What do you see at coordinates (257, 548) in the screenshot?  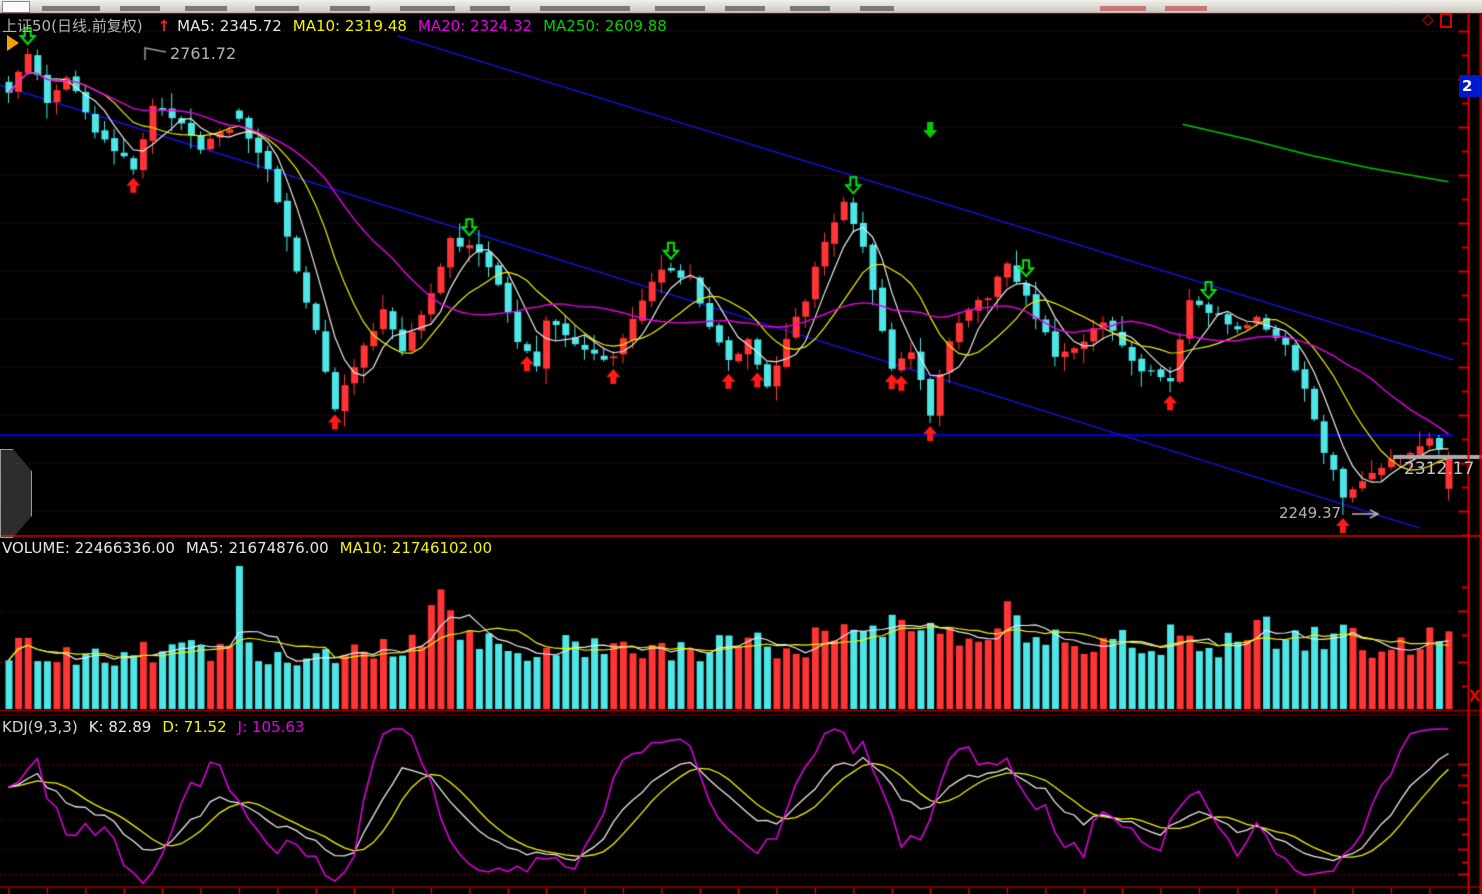 I see `volume-ma5-value: MA5: 21674876.00` at bounding box center [257, 548].